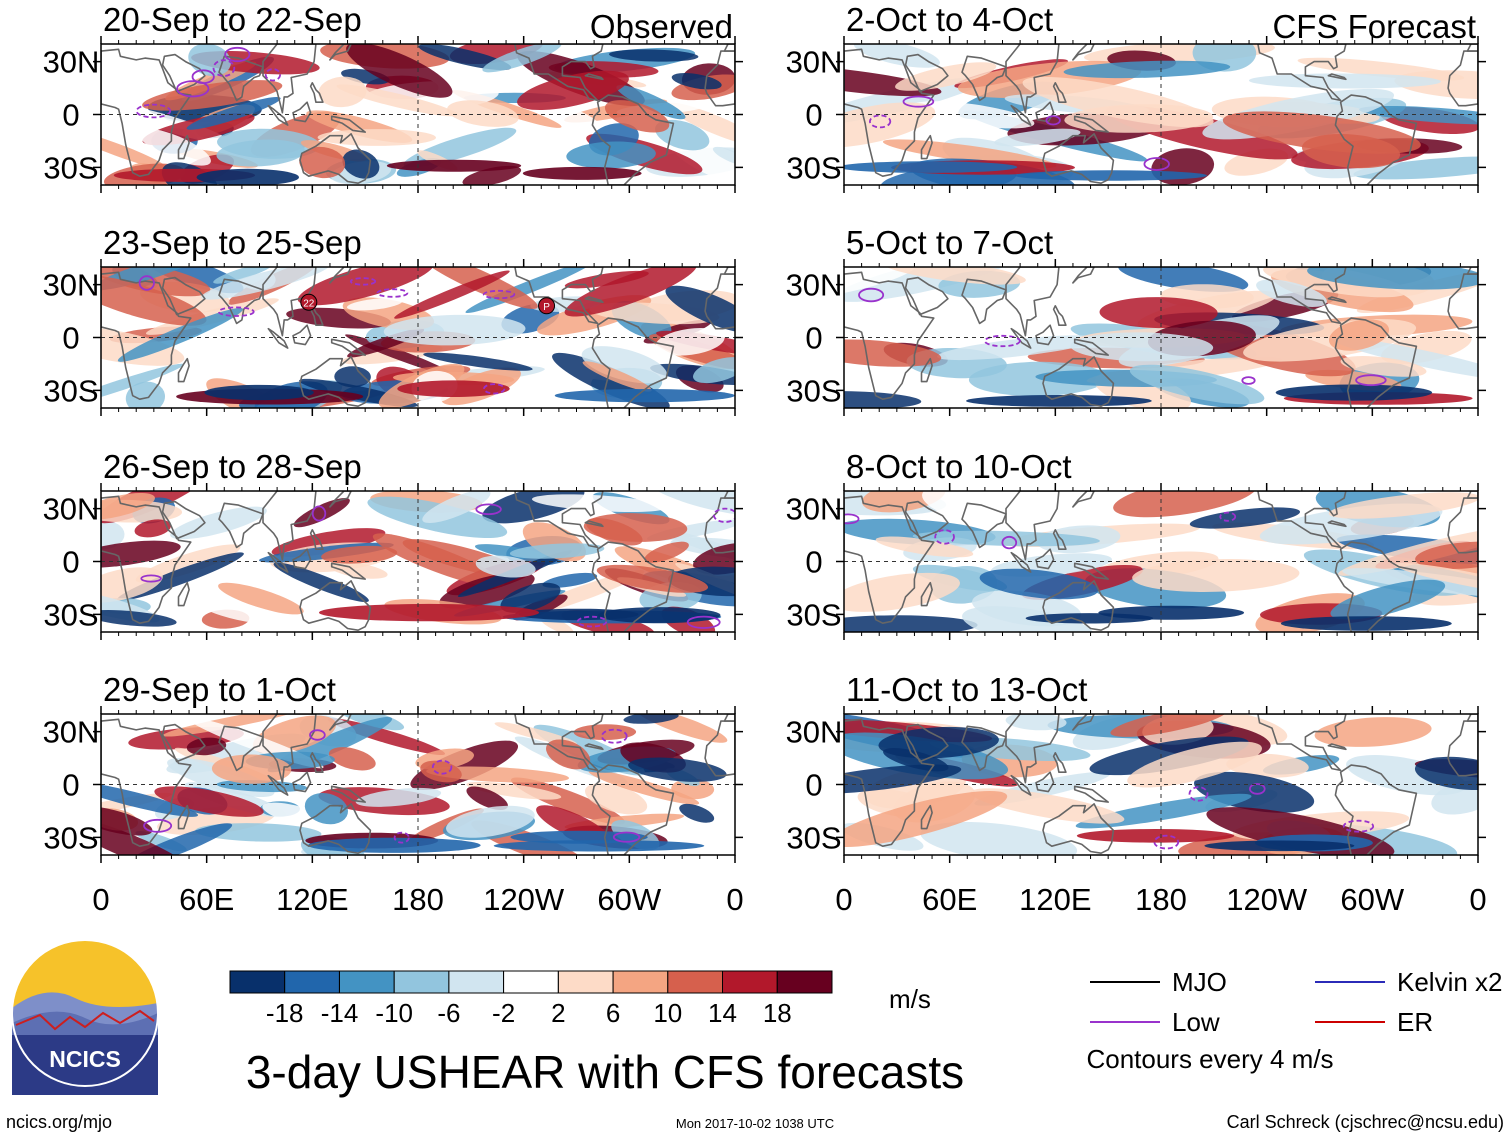 The width and height of the screenshot is (1510, 1137). I want to click on footer-url: ncics.org/mjo, so click(59, 1122).